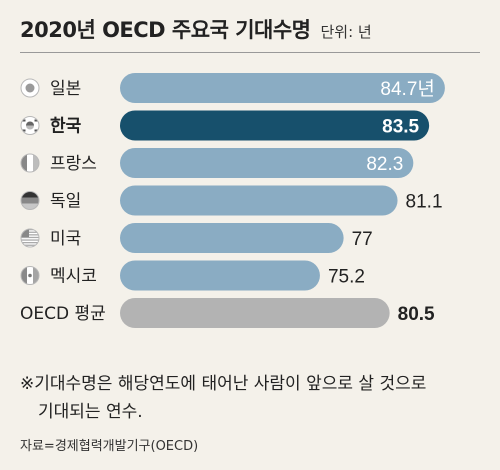 This screenshot has height=470, width=500. Describe the element at coordinates (416, 314) in the screenshot. I see `value-label: 80.5` at that location.